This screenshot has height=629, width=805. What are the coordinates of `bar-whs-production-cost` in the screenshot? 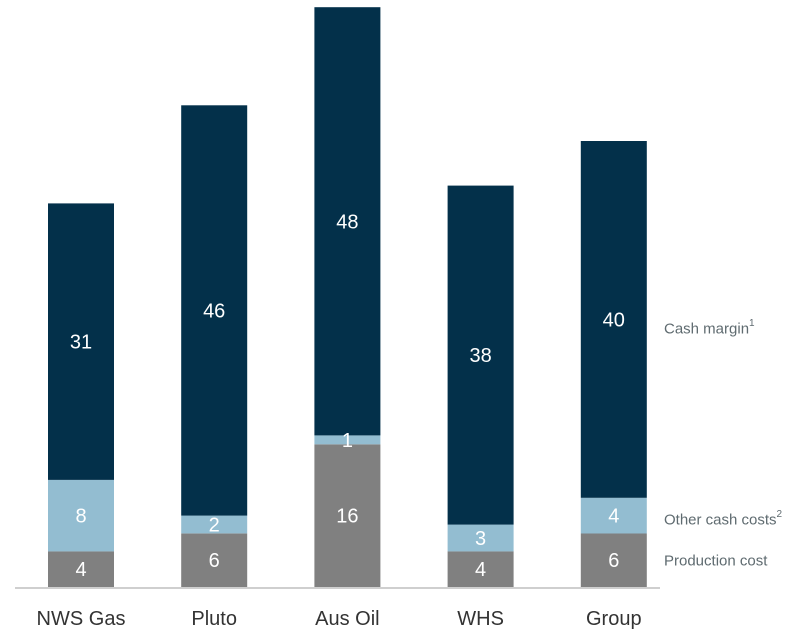 It's located at (480, 569).